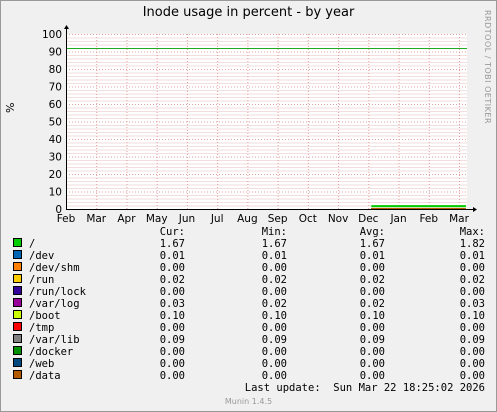 This screenshot has height=412, width=497. Describe the element at coordinates (372, 316) in the screenshot. I see `legend-avg: 0.10` at that location.